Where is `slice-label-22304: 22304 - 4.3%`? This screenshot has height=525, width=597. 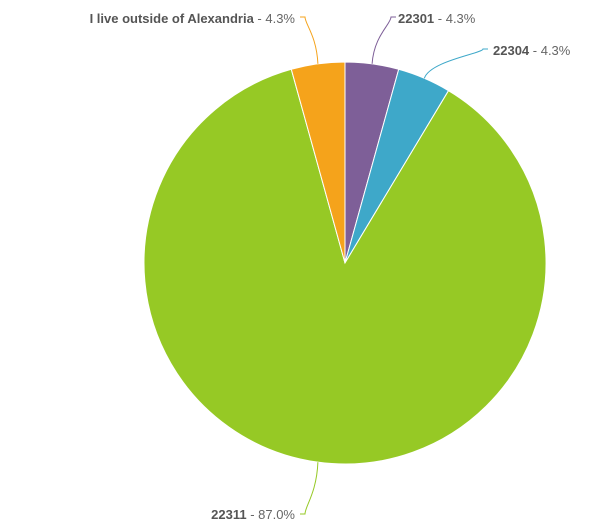
slice-label-22304: 22304 - 4.3% is located at coordinates (532, 50).